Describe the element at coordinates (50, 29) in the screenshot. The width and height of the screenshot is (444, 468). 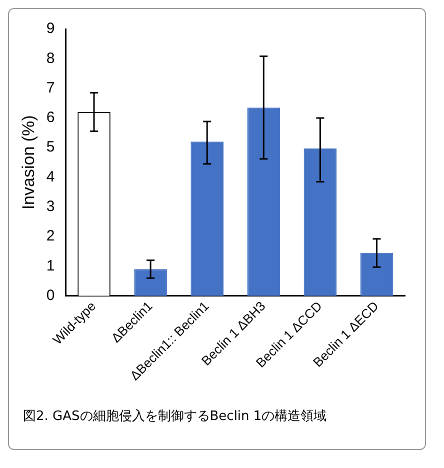
I see `y-tick-label: 9` at that location.